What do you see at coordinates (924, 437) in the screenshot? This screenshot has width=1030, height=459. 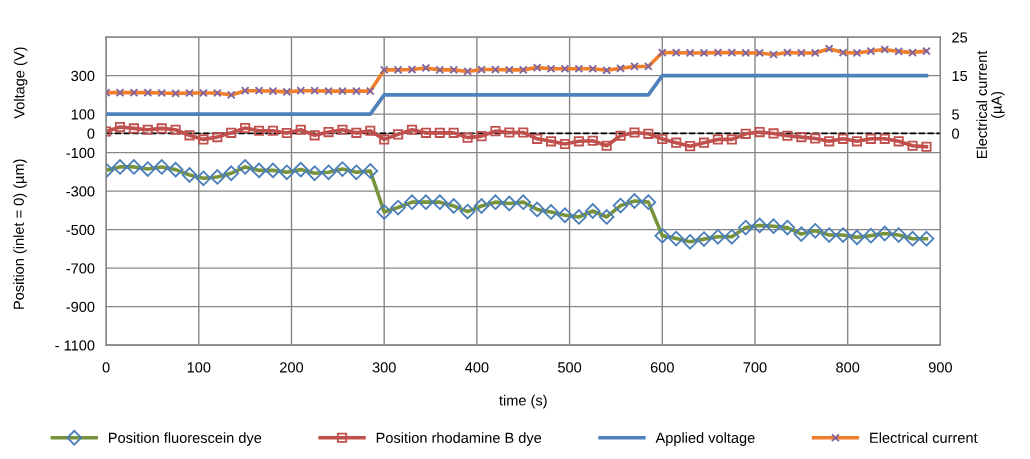 I see `legend-label: Electrical current` at bounding box center [924, 437].